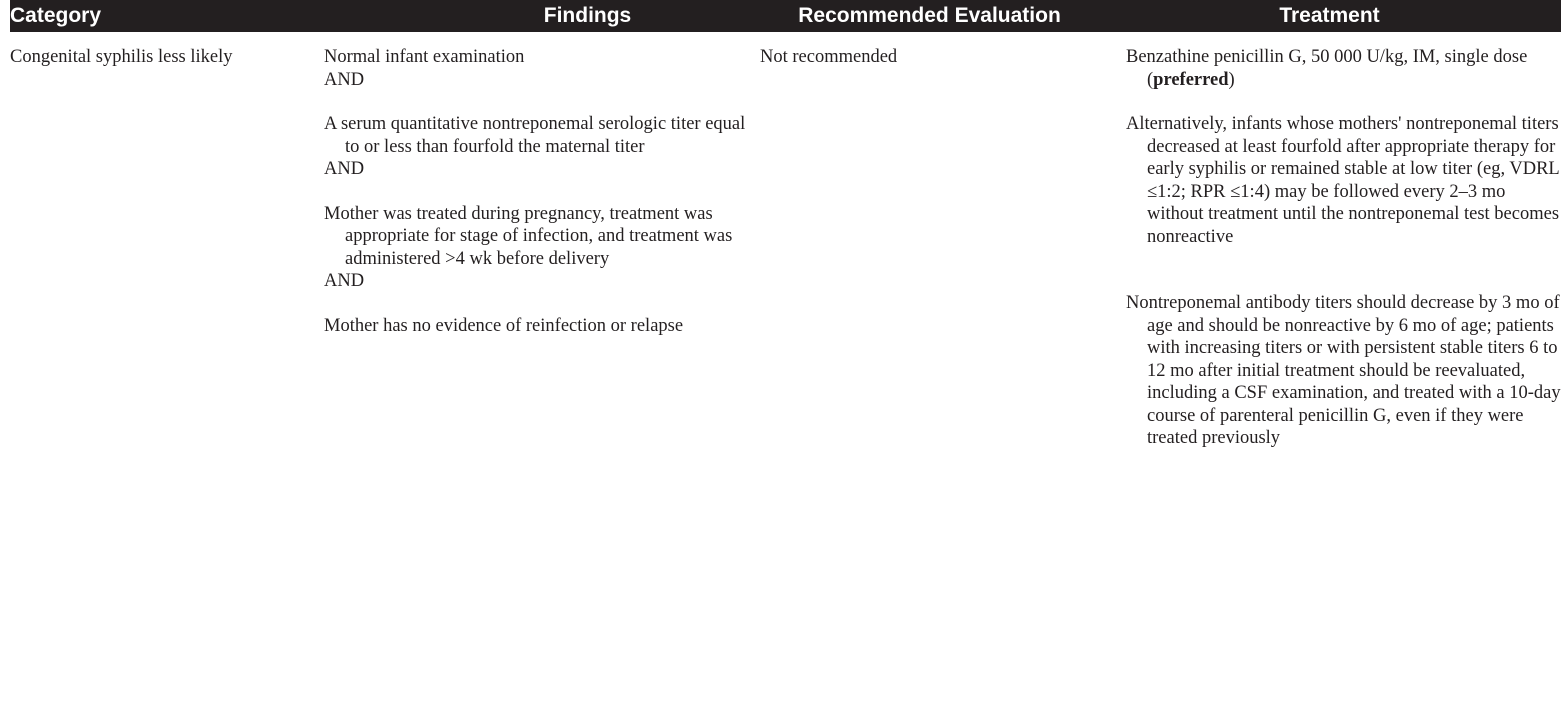 The height and width of the screenshot is (725, 1561). Describe the element at coordinates (344, 79) in the screenshot. I see `and-connector-1: AND` at that location.